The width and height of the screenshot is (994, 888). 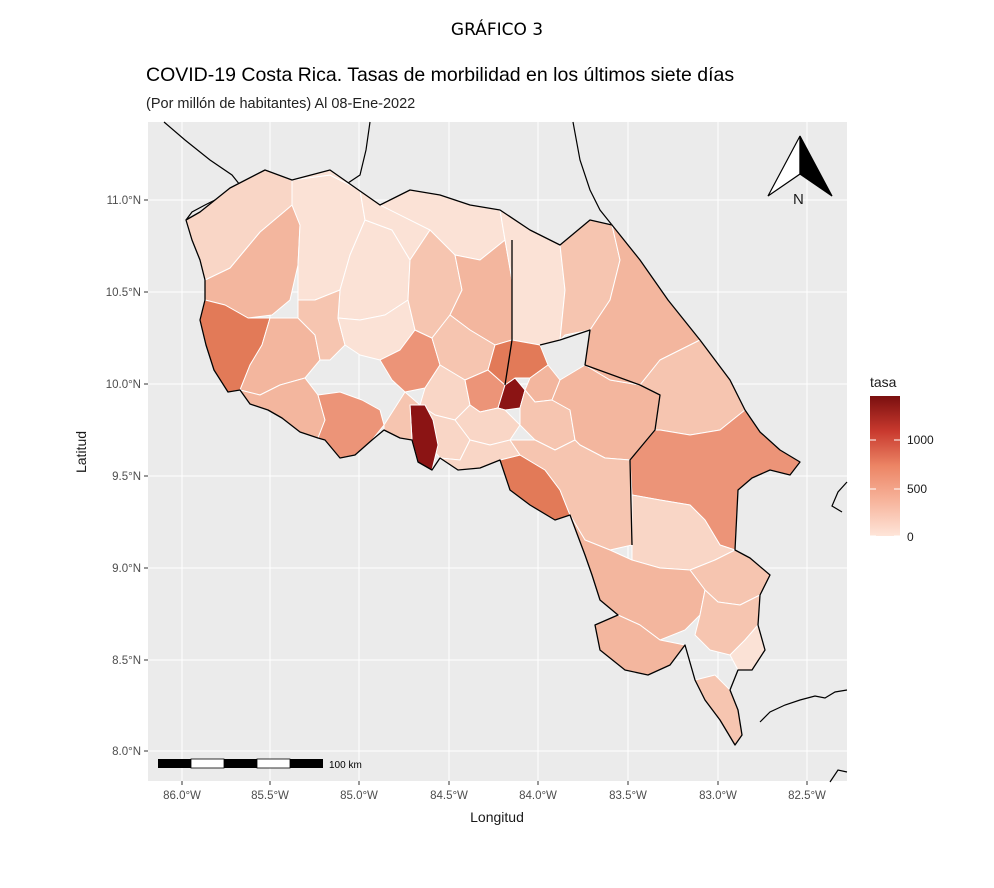 What do you see at coordinates (497, 30) in the screenshot?
I see `figure-header: GRÁFICO 3` at bounding box center [497, 30].